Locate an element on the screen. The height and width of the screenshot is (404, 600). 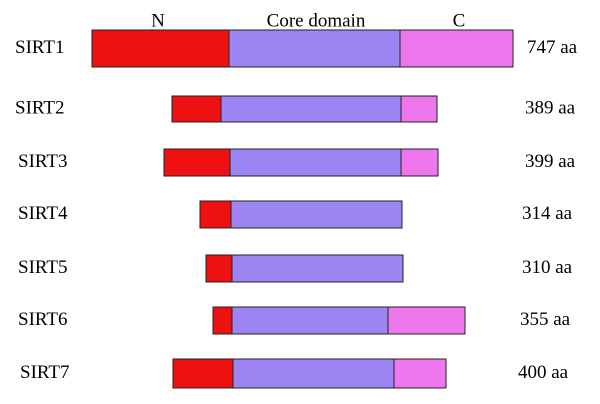
protein-length: 399 aa is located at coordinates (550, 161).